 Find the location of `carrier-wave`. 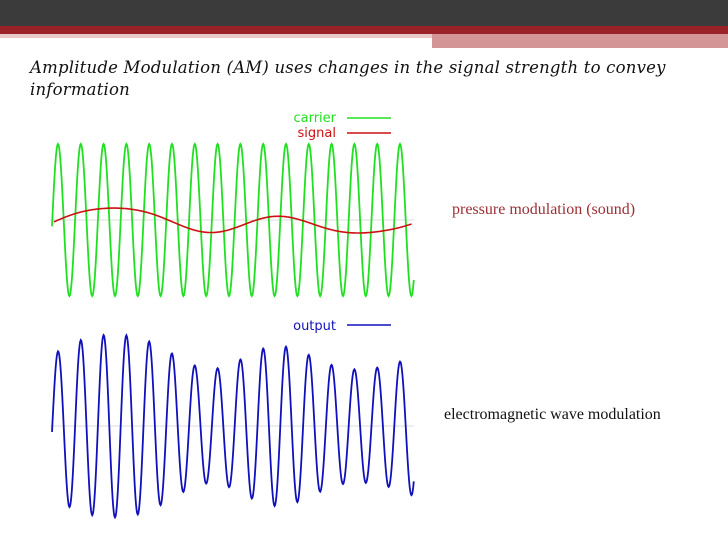

carrier-wave is located at coordinates (233, 220).